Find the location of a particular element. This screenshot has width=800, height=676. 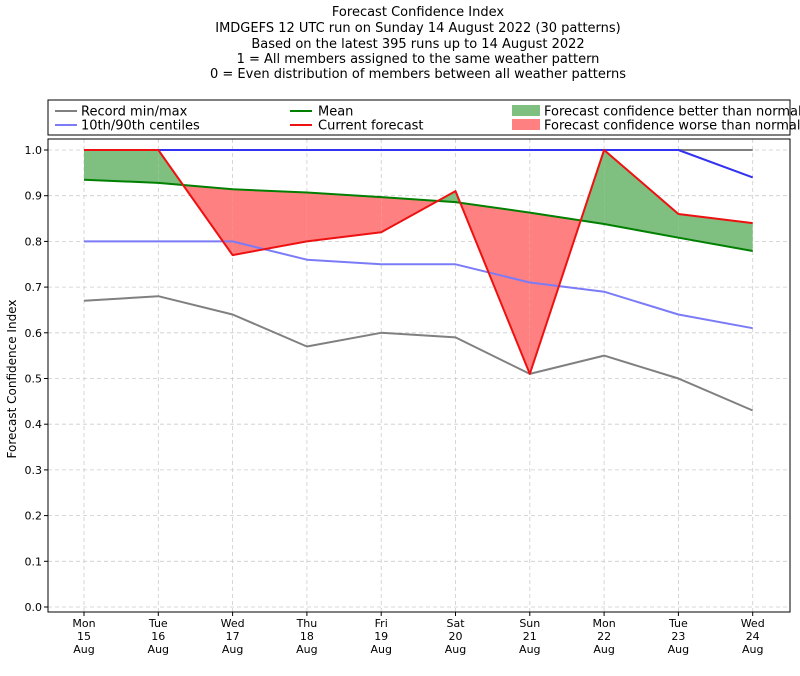

y-tick-label-4: 0.4 is located at coordinates (34, 424).